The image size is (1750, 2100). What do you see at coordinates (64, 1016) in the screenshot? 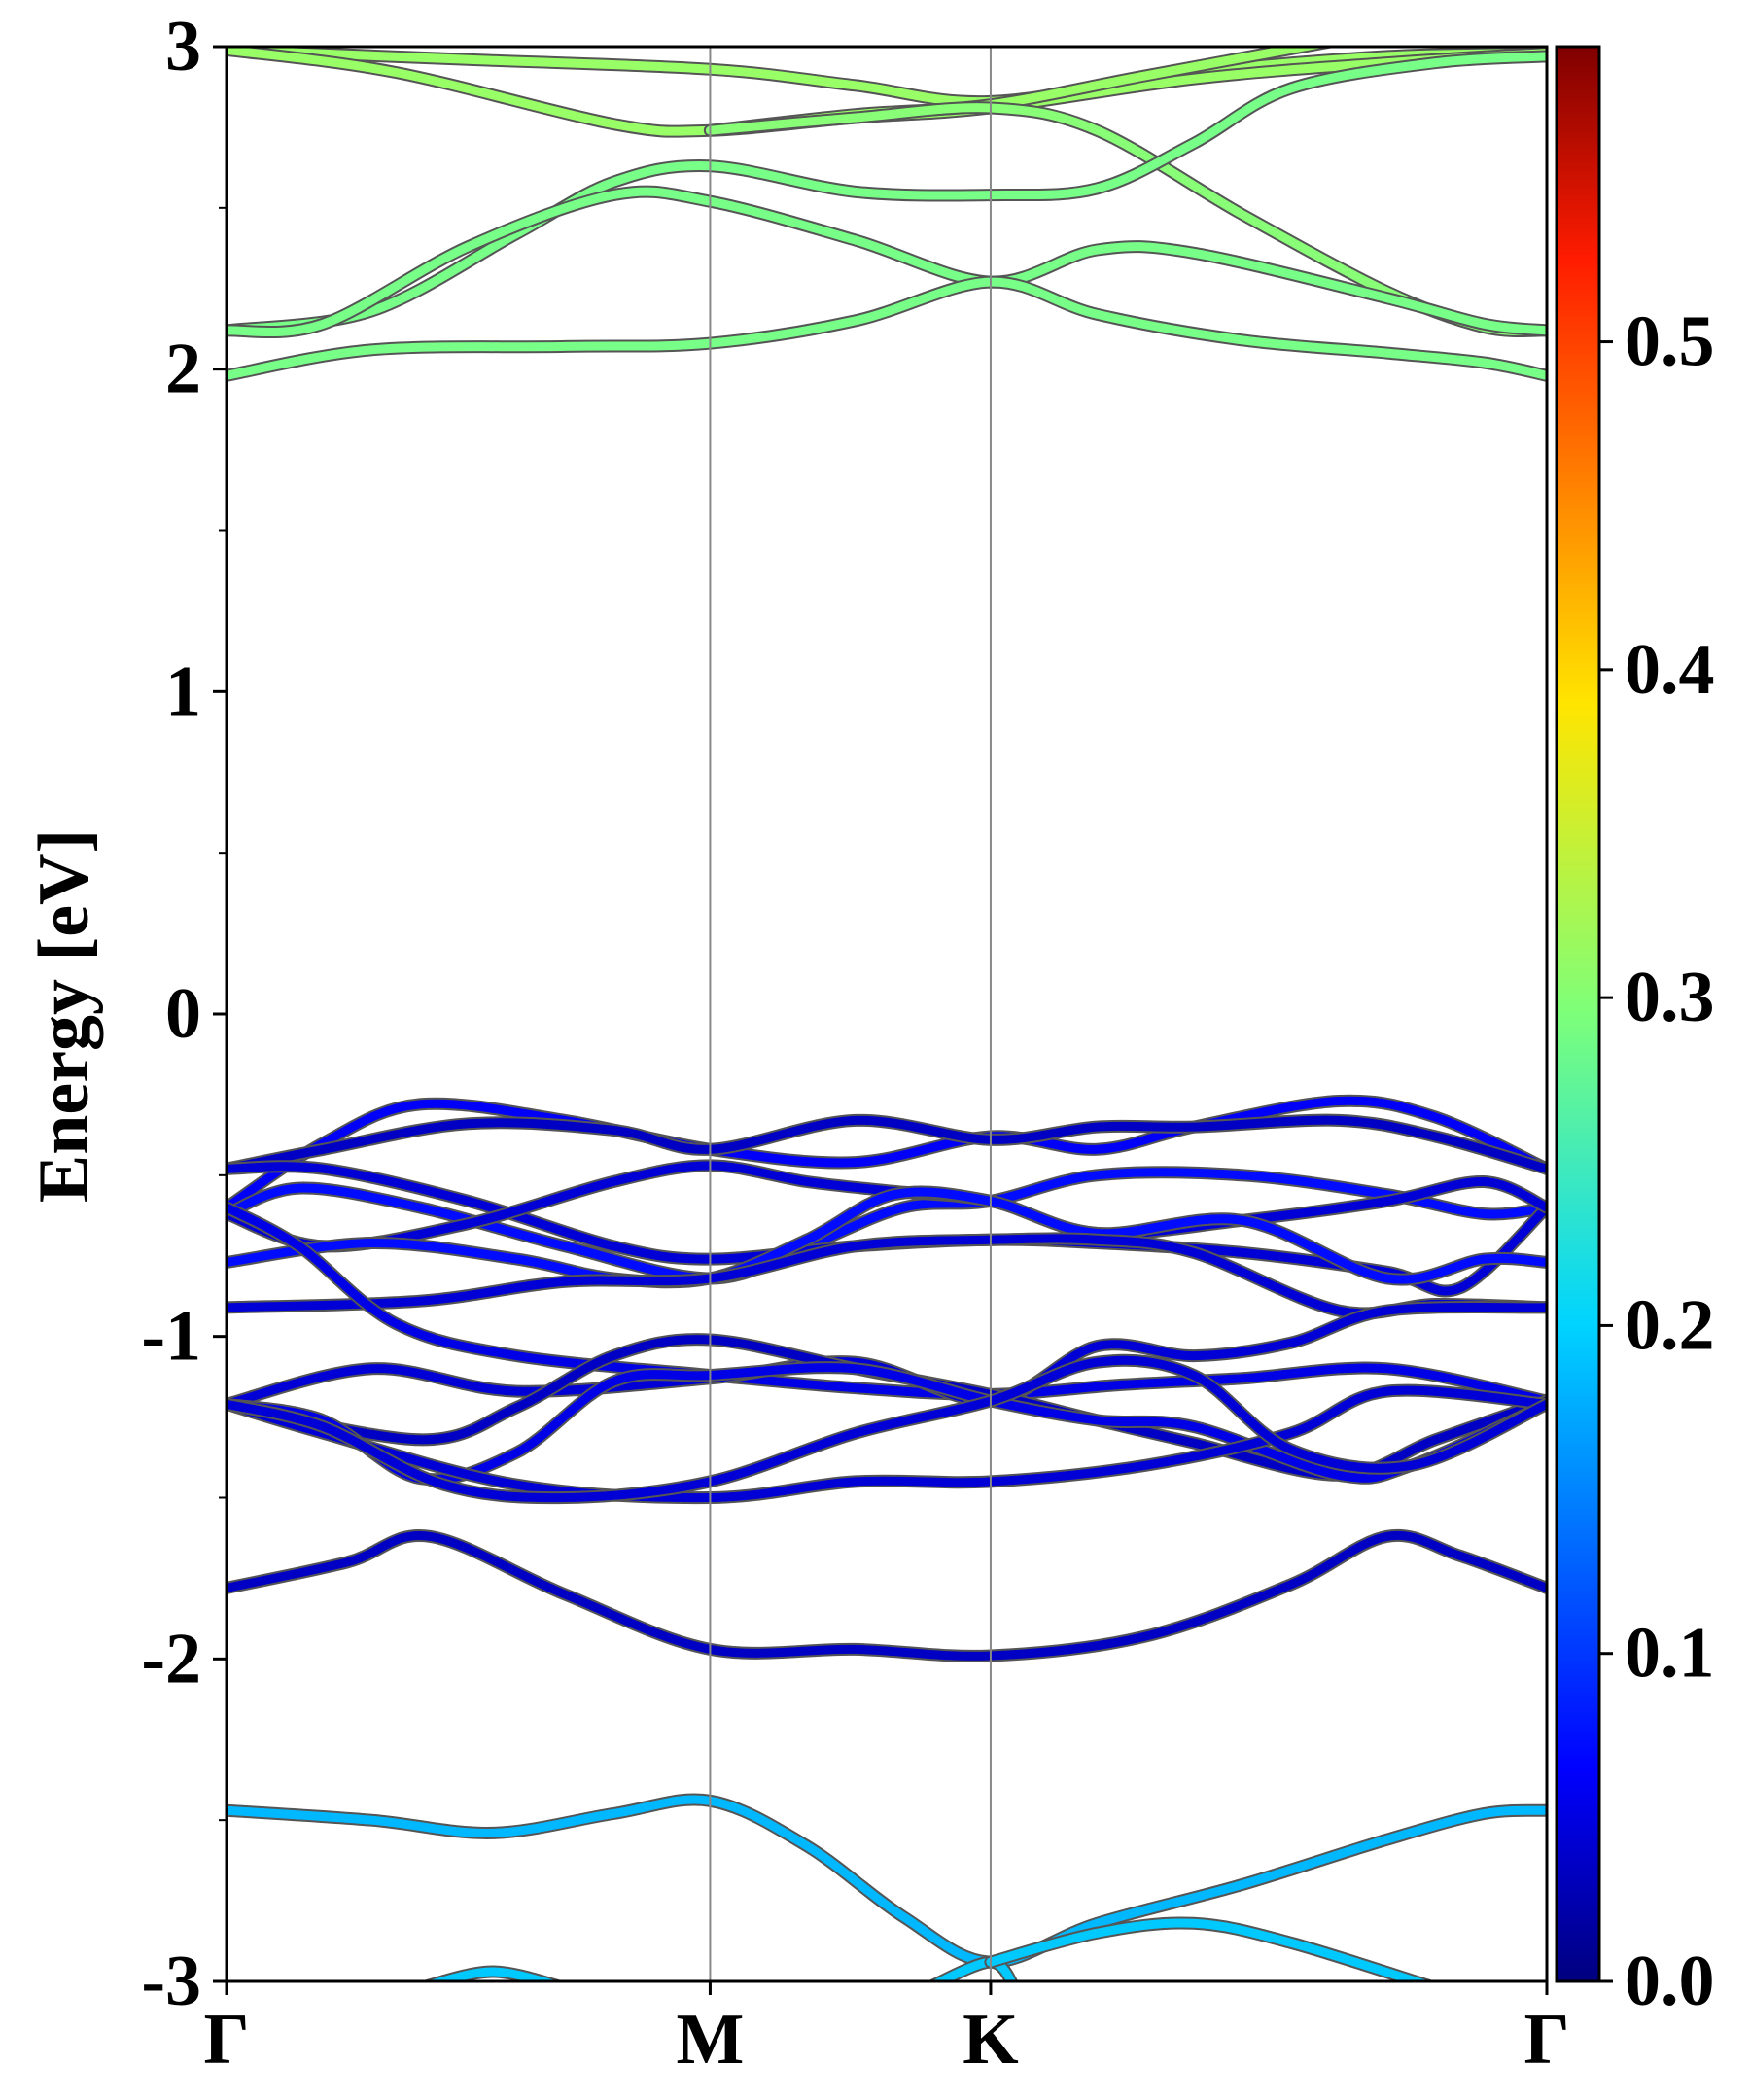
I see `y-axis-label: Energy [eV]` at bounding box center [64, 1016].